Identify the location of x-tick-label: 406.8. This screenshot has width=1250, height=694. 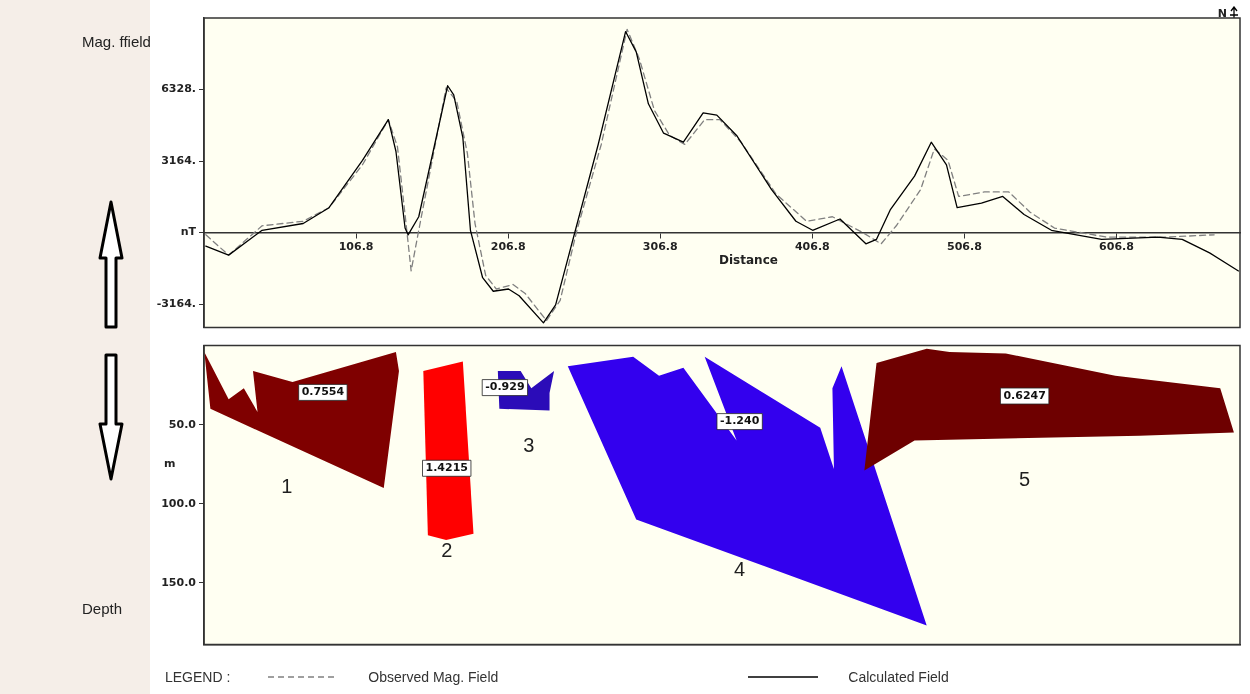
(812, 247).